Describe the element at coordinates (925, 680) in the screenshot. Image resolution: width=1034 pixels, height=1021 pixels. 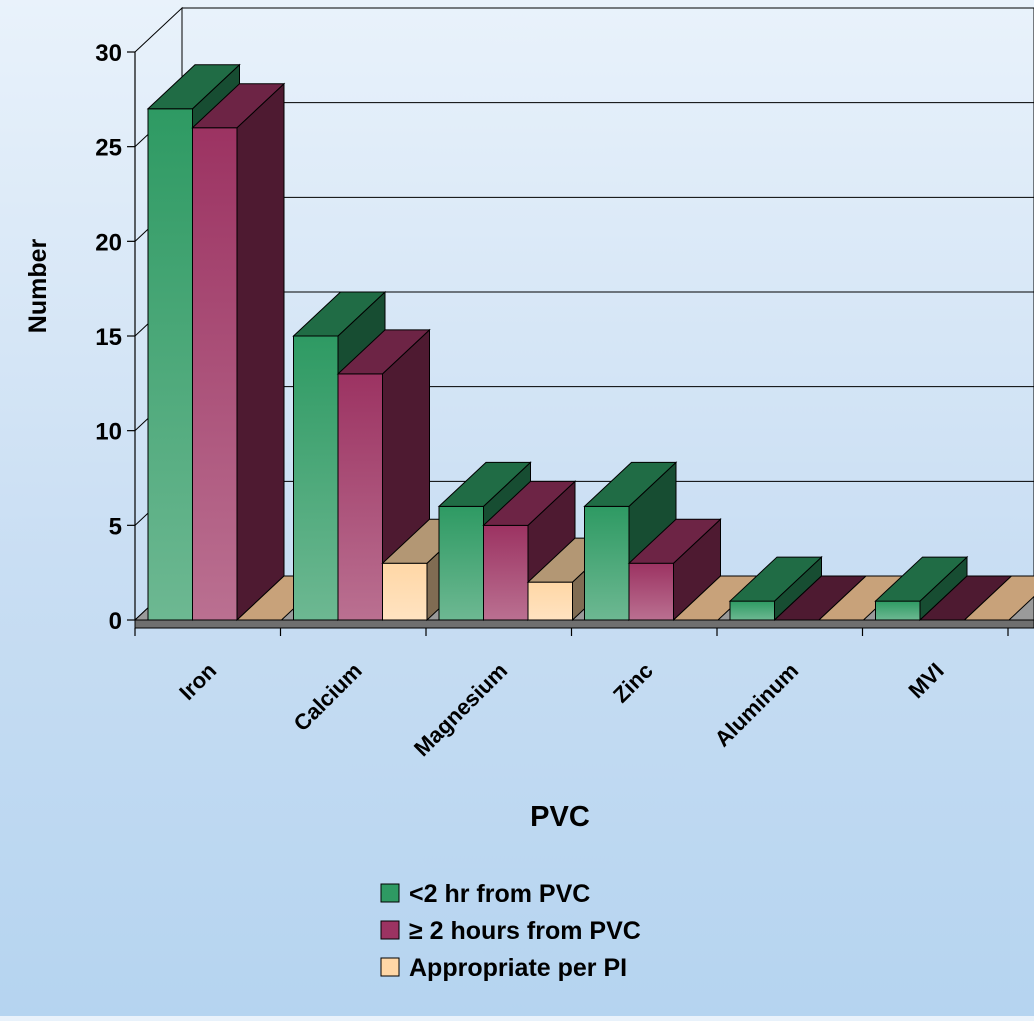
I see `x-tick-label: MVI` at that location.